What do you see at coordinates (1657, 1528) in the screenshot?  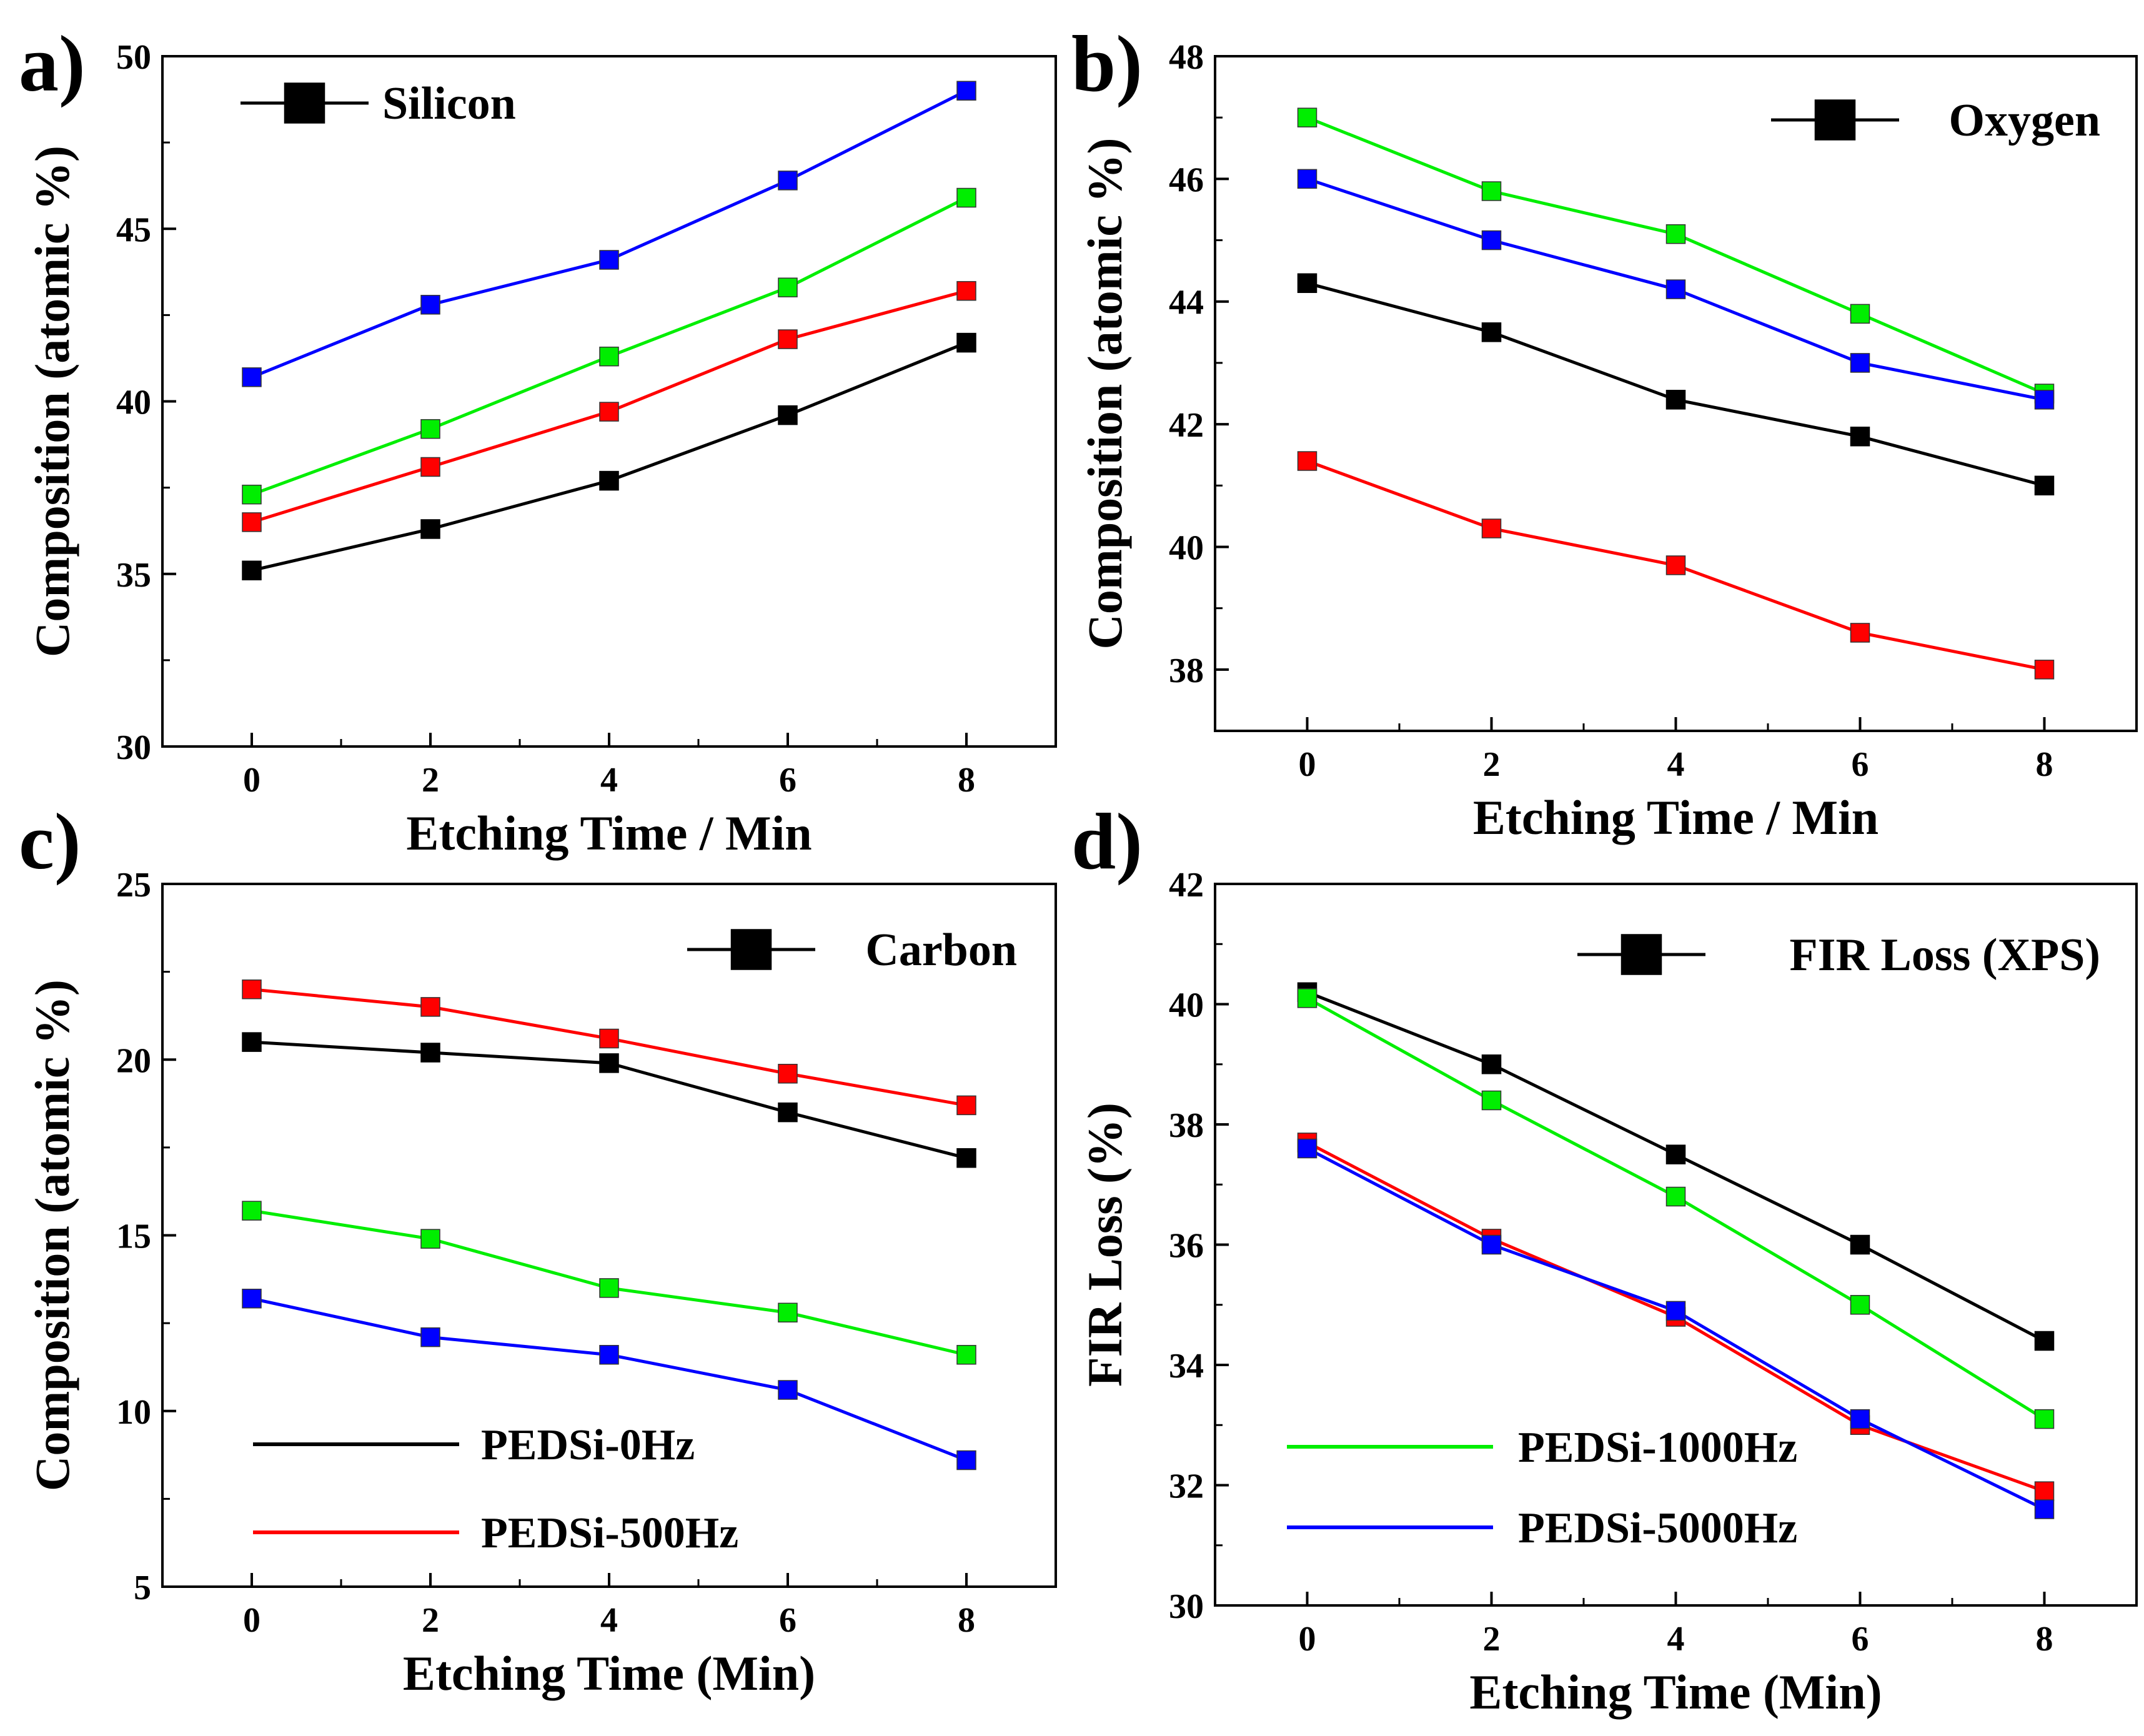 I see `series-legend-label: PEDSi-5000Hz` at bounding box center [1657, 1528].